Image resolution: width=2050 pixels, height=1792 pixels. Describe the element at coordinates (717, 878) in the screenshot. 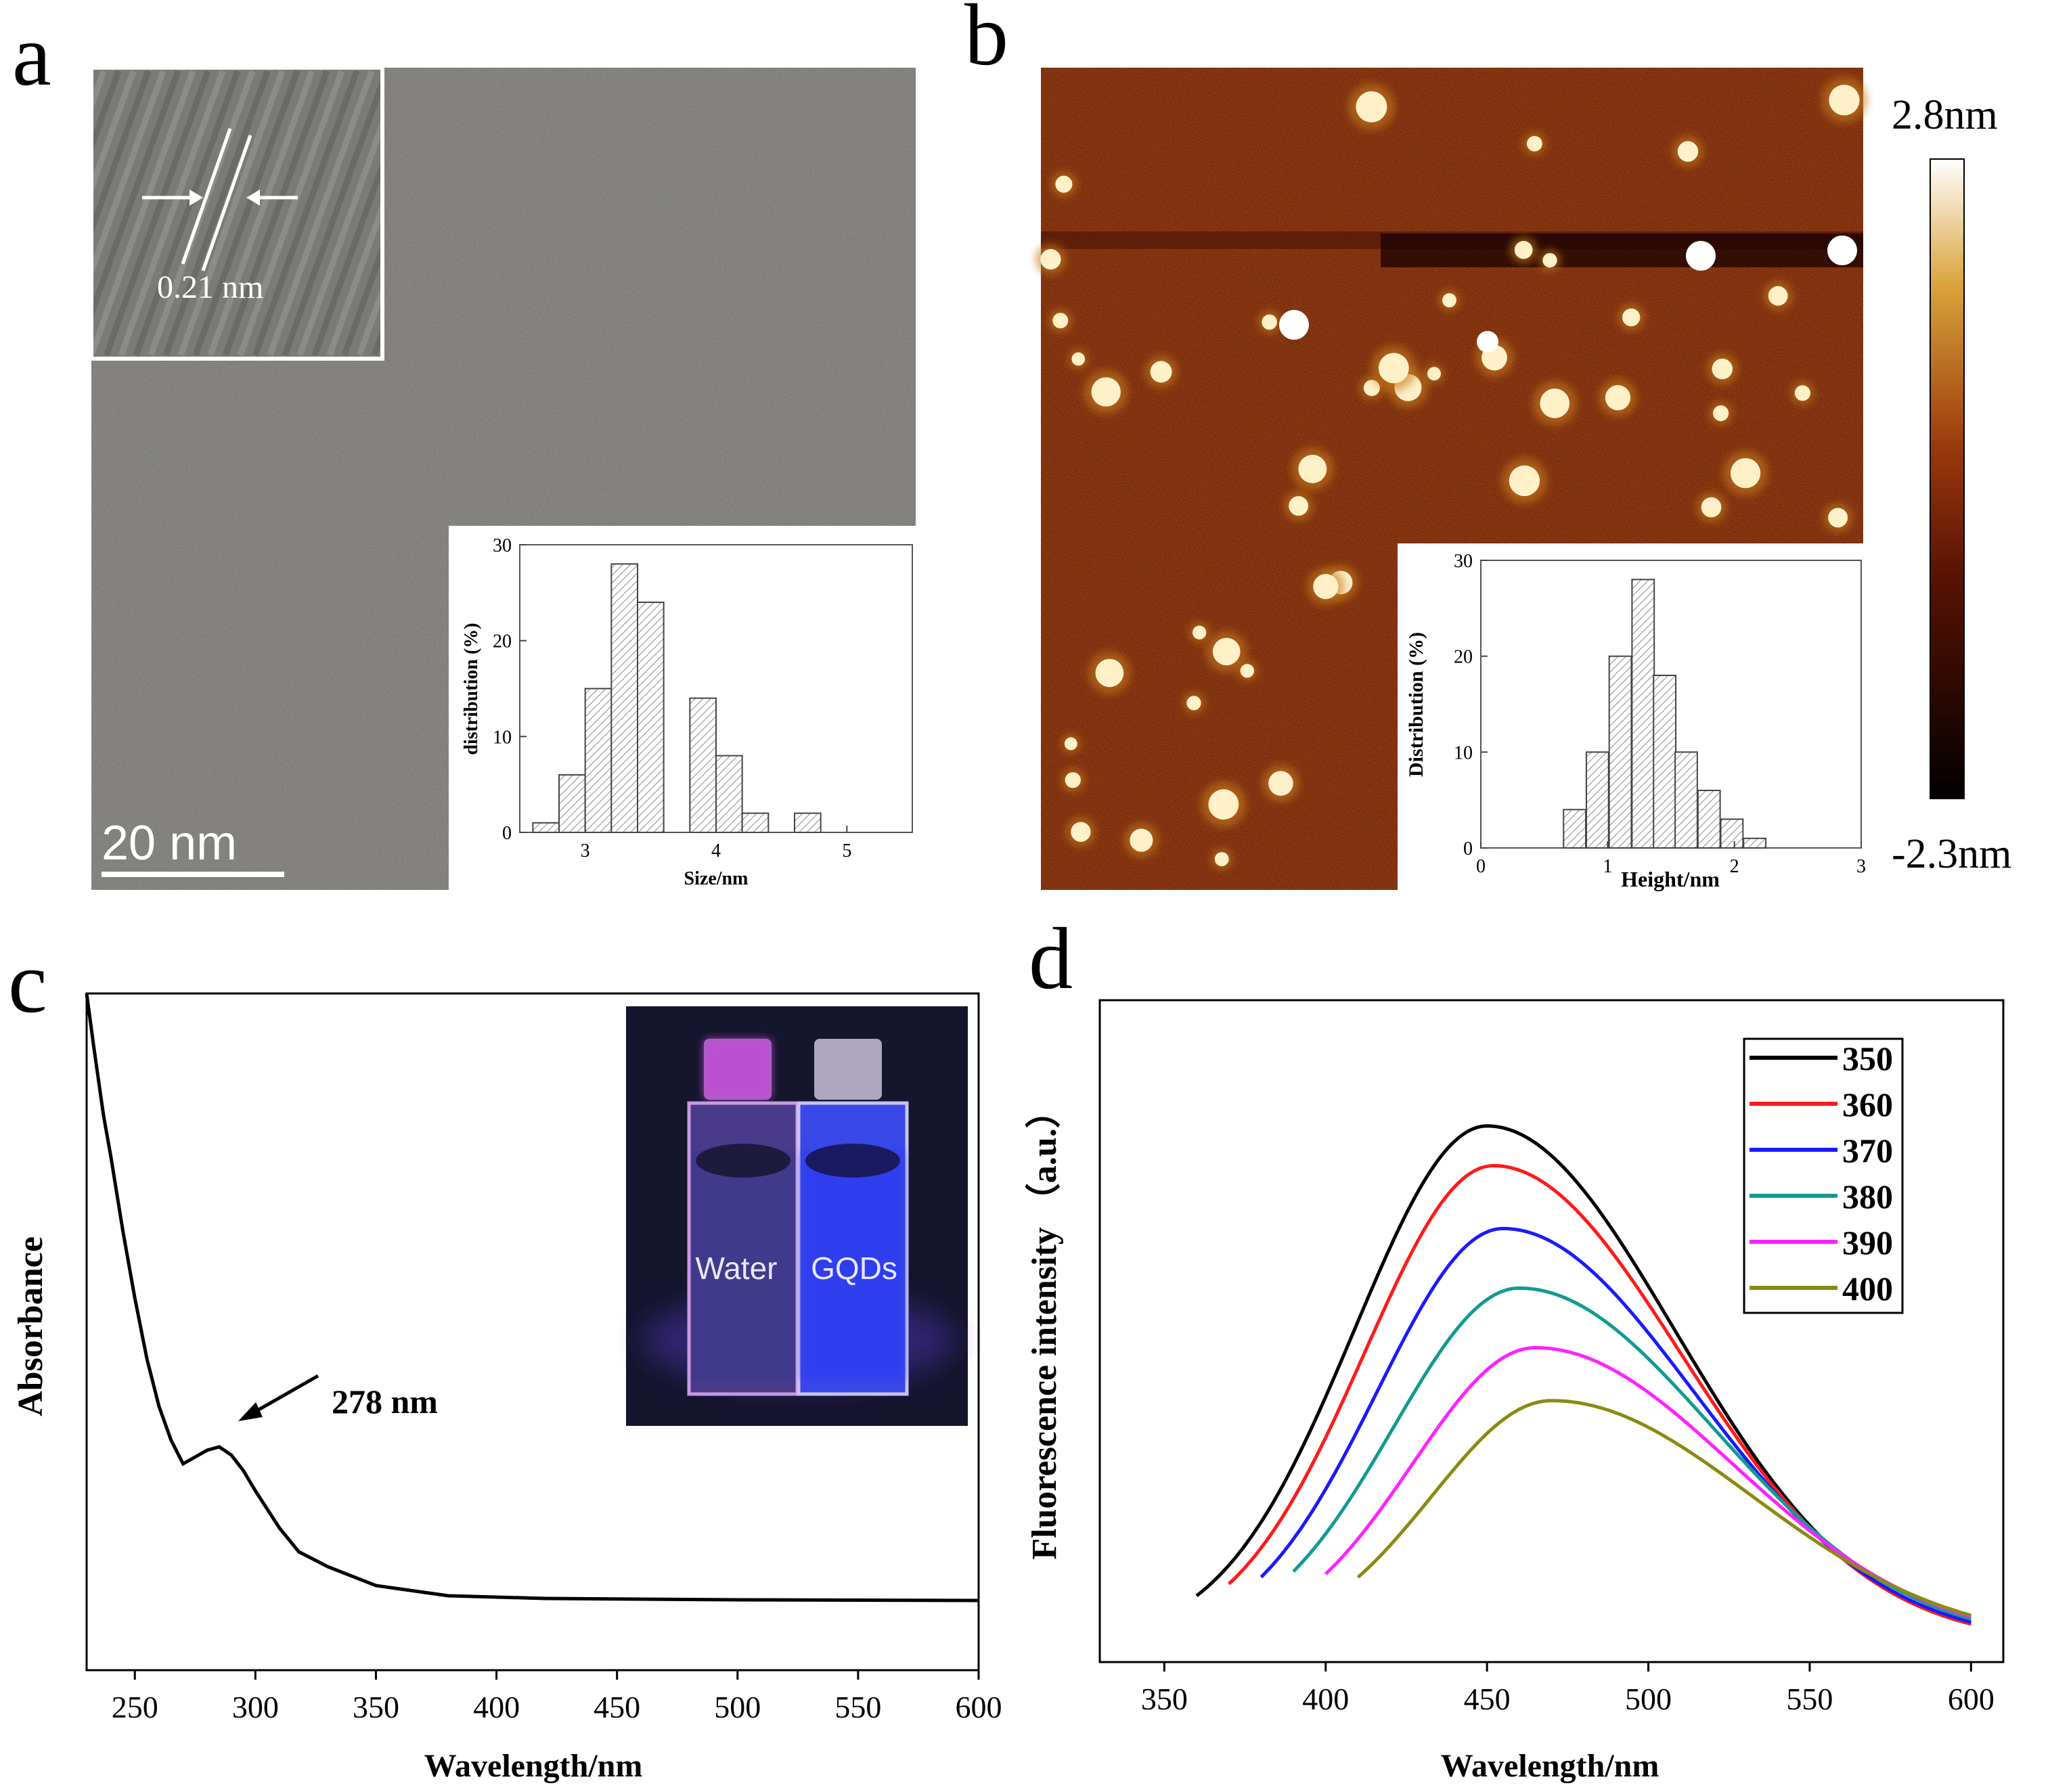

I see `size-hist-xlabel: Size/nm` at that location.